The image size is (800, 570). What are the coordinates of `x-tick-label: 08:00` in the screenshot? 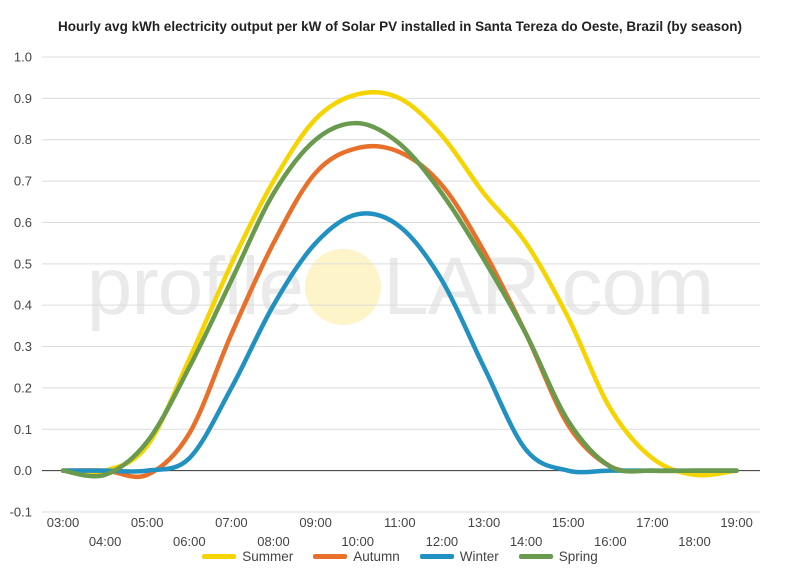 It's located at (273, 541).